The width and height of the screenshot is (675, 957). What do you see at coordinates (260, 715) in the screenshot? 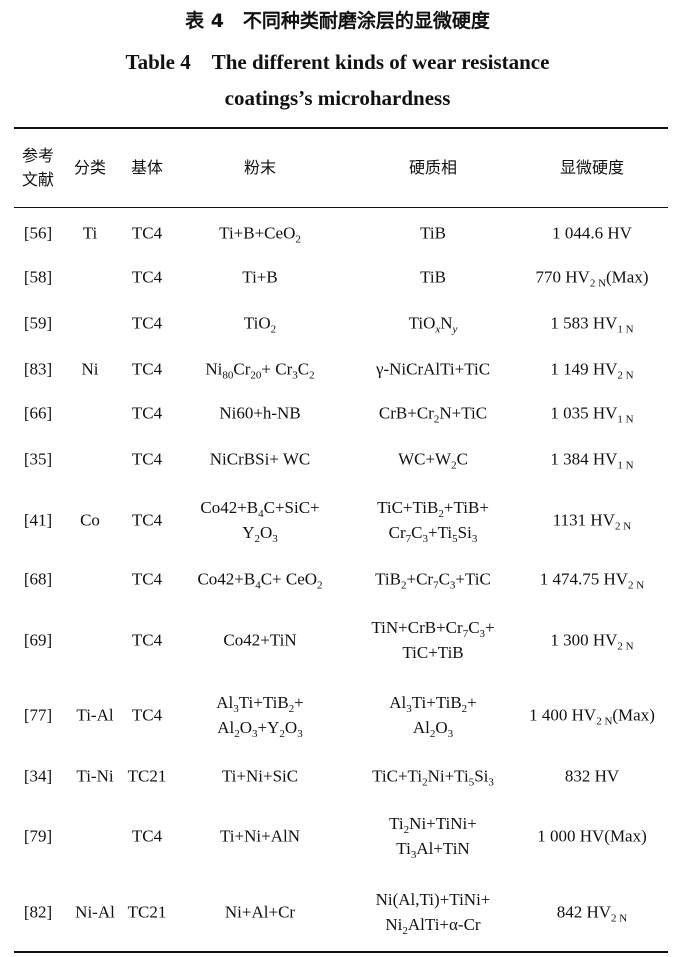
I see `cell-powder: Al3Ti+TiB2+ Al2O3+Y2O3` at bounding box center [260, 715].